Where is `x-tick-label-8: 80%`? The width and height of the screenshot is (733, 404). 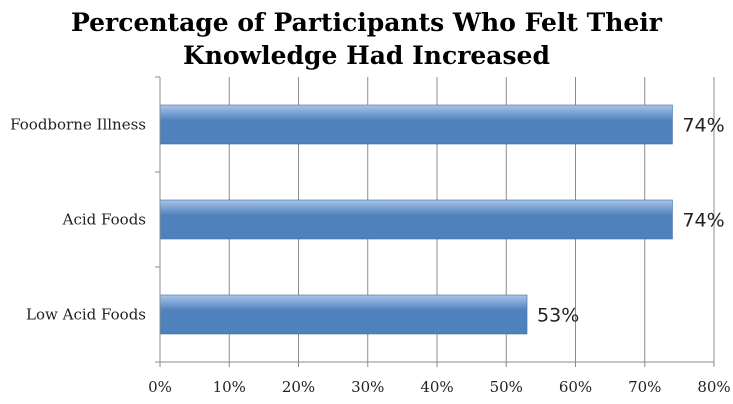 x-tick-label-8: 80% is located at coordinates (713, 387).